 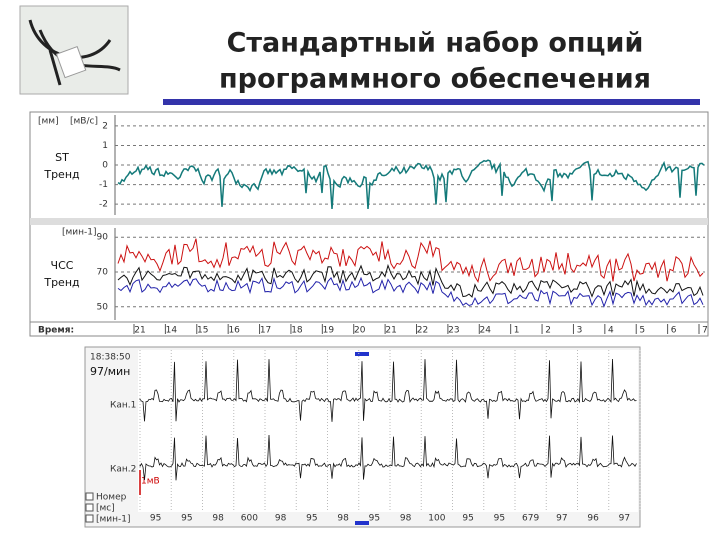 What do you see at coordinates (435, 43) in the screenshot?
I see `title: Стандартный набор опций` at bounding box center [435, 43].